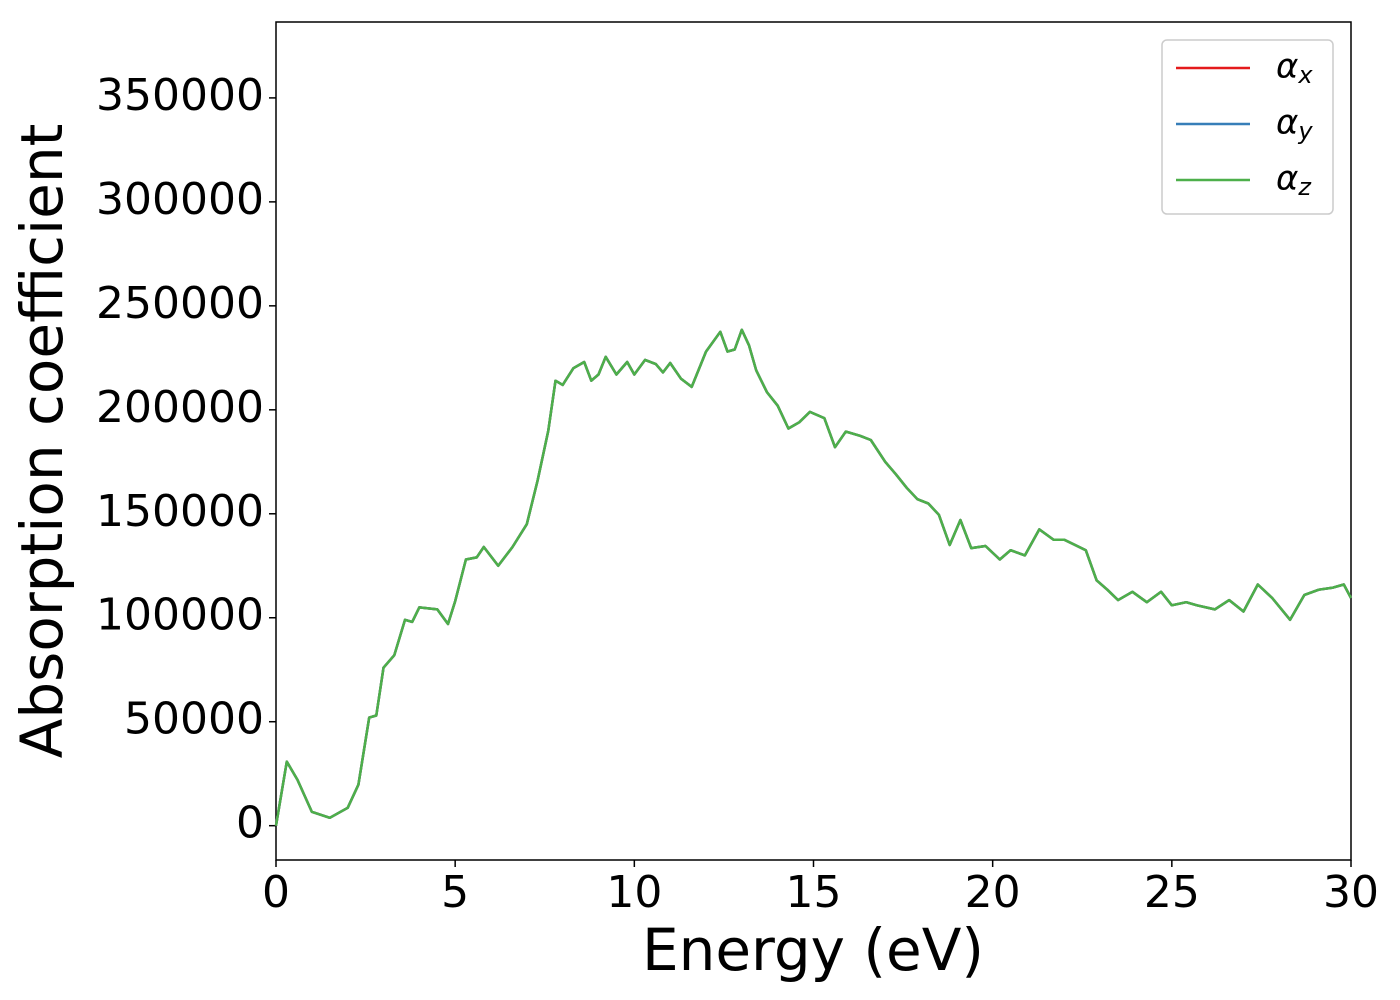 The image size is (1400, 1000). I want to click on x-tick-label: 0, so click(276, 892).